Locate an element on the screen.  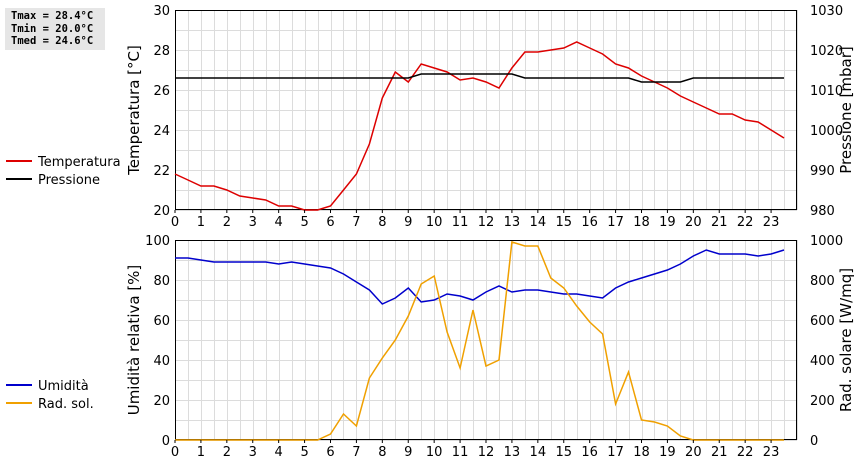
y-left-tick-label: 22 is located at coordinates (161, 171).